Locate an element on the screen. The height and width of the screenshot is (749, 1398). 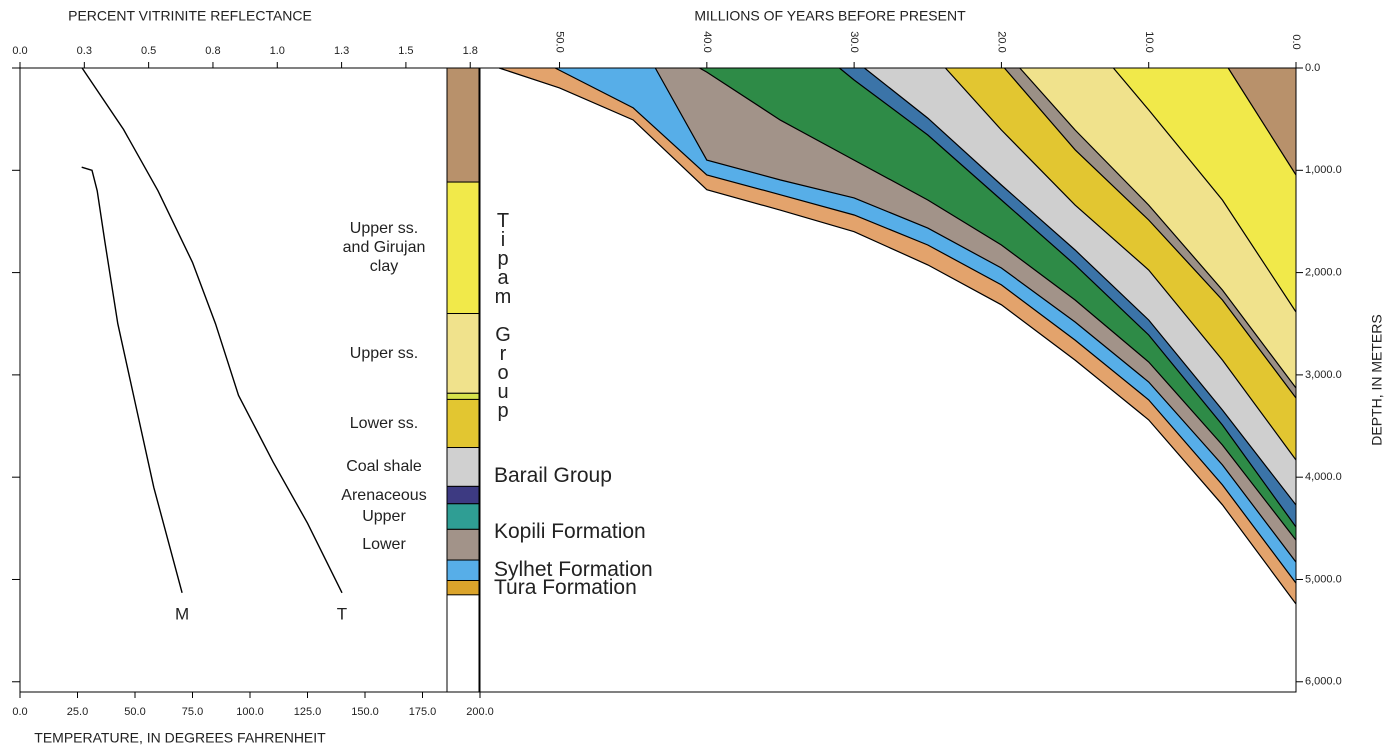
x2-tick-label: 100.0 is located at coordinates (250, 712).